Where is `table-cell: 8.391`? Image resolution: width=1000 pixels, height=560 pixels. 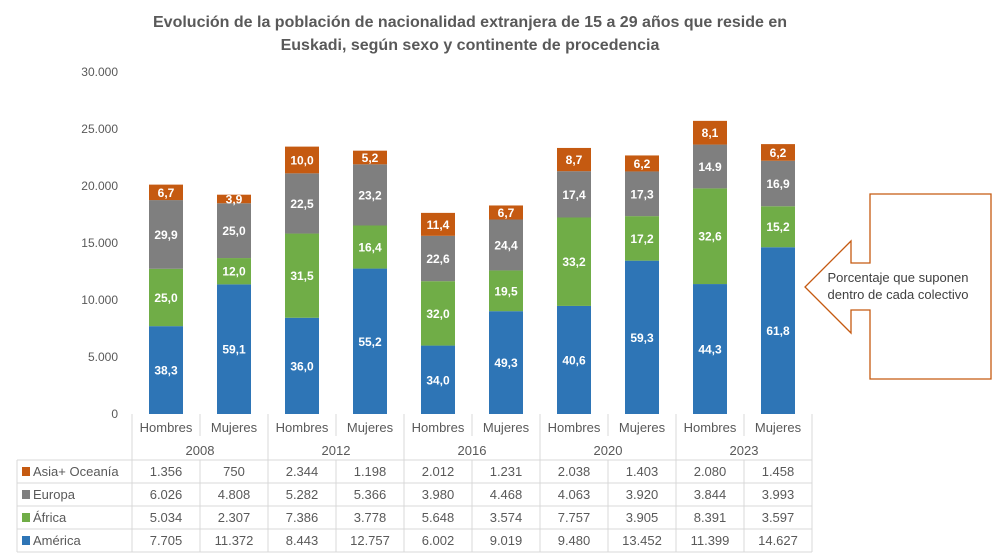
table-cell: 8.391 is located at coordinates (710, 517).